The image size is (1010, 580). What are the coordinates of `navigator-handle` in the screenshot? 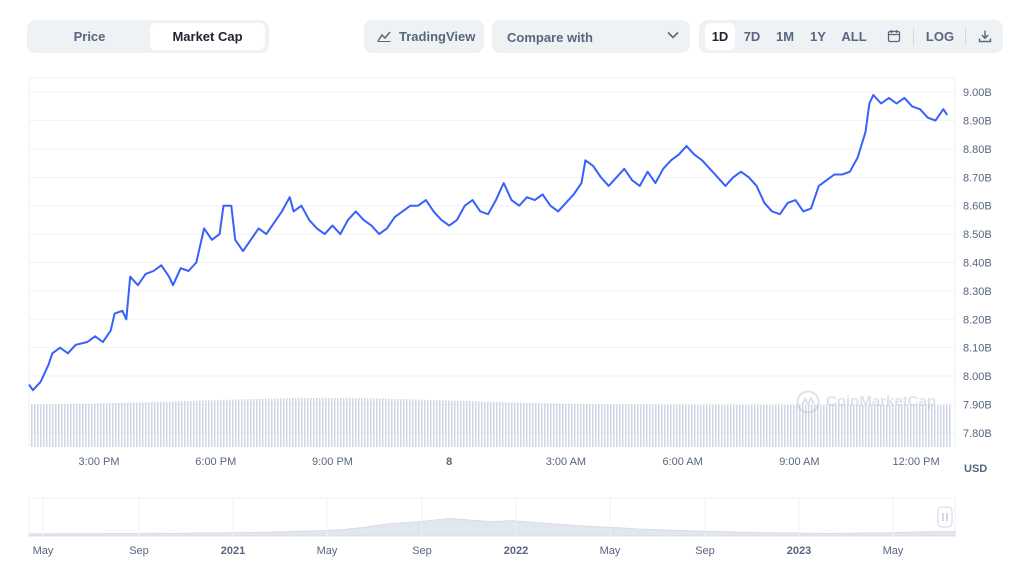 It's located at (945, 517).